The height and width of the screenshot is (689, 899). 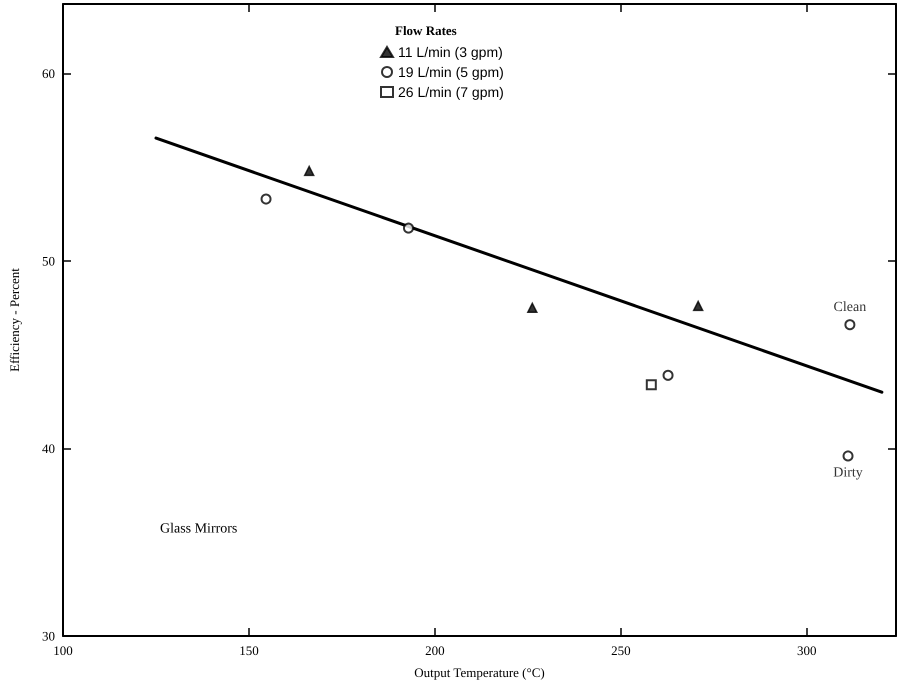 I want to click on x-tick-label: 150, so click(x=249, y=650).